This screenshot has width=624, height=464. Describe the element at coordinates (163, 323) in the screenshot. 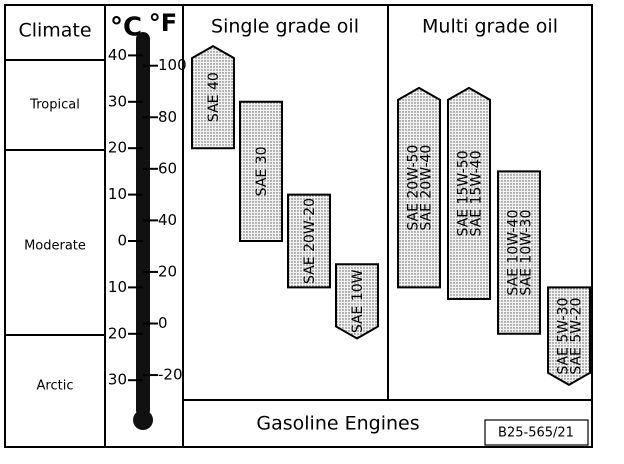

I see `fahrenheit-label: 0` at that location.